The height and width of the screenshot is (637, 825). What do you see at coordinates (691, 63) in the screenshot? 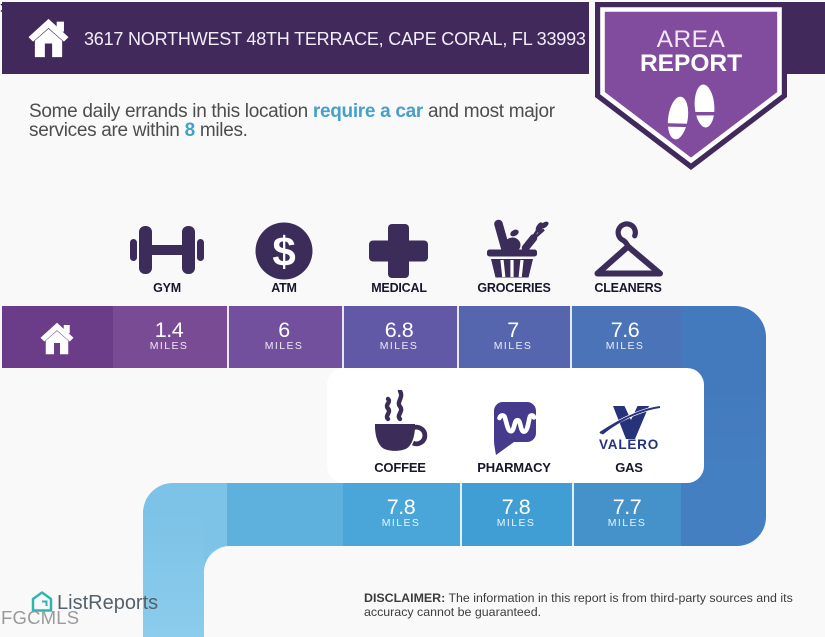
I see `svg-text: REPORT` at bounding box center [691, 63].